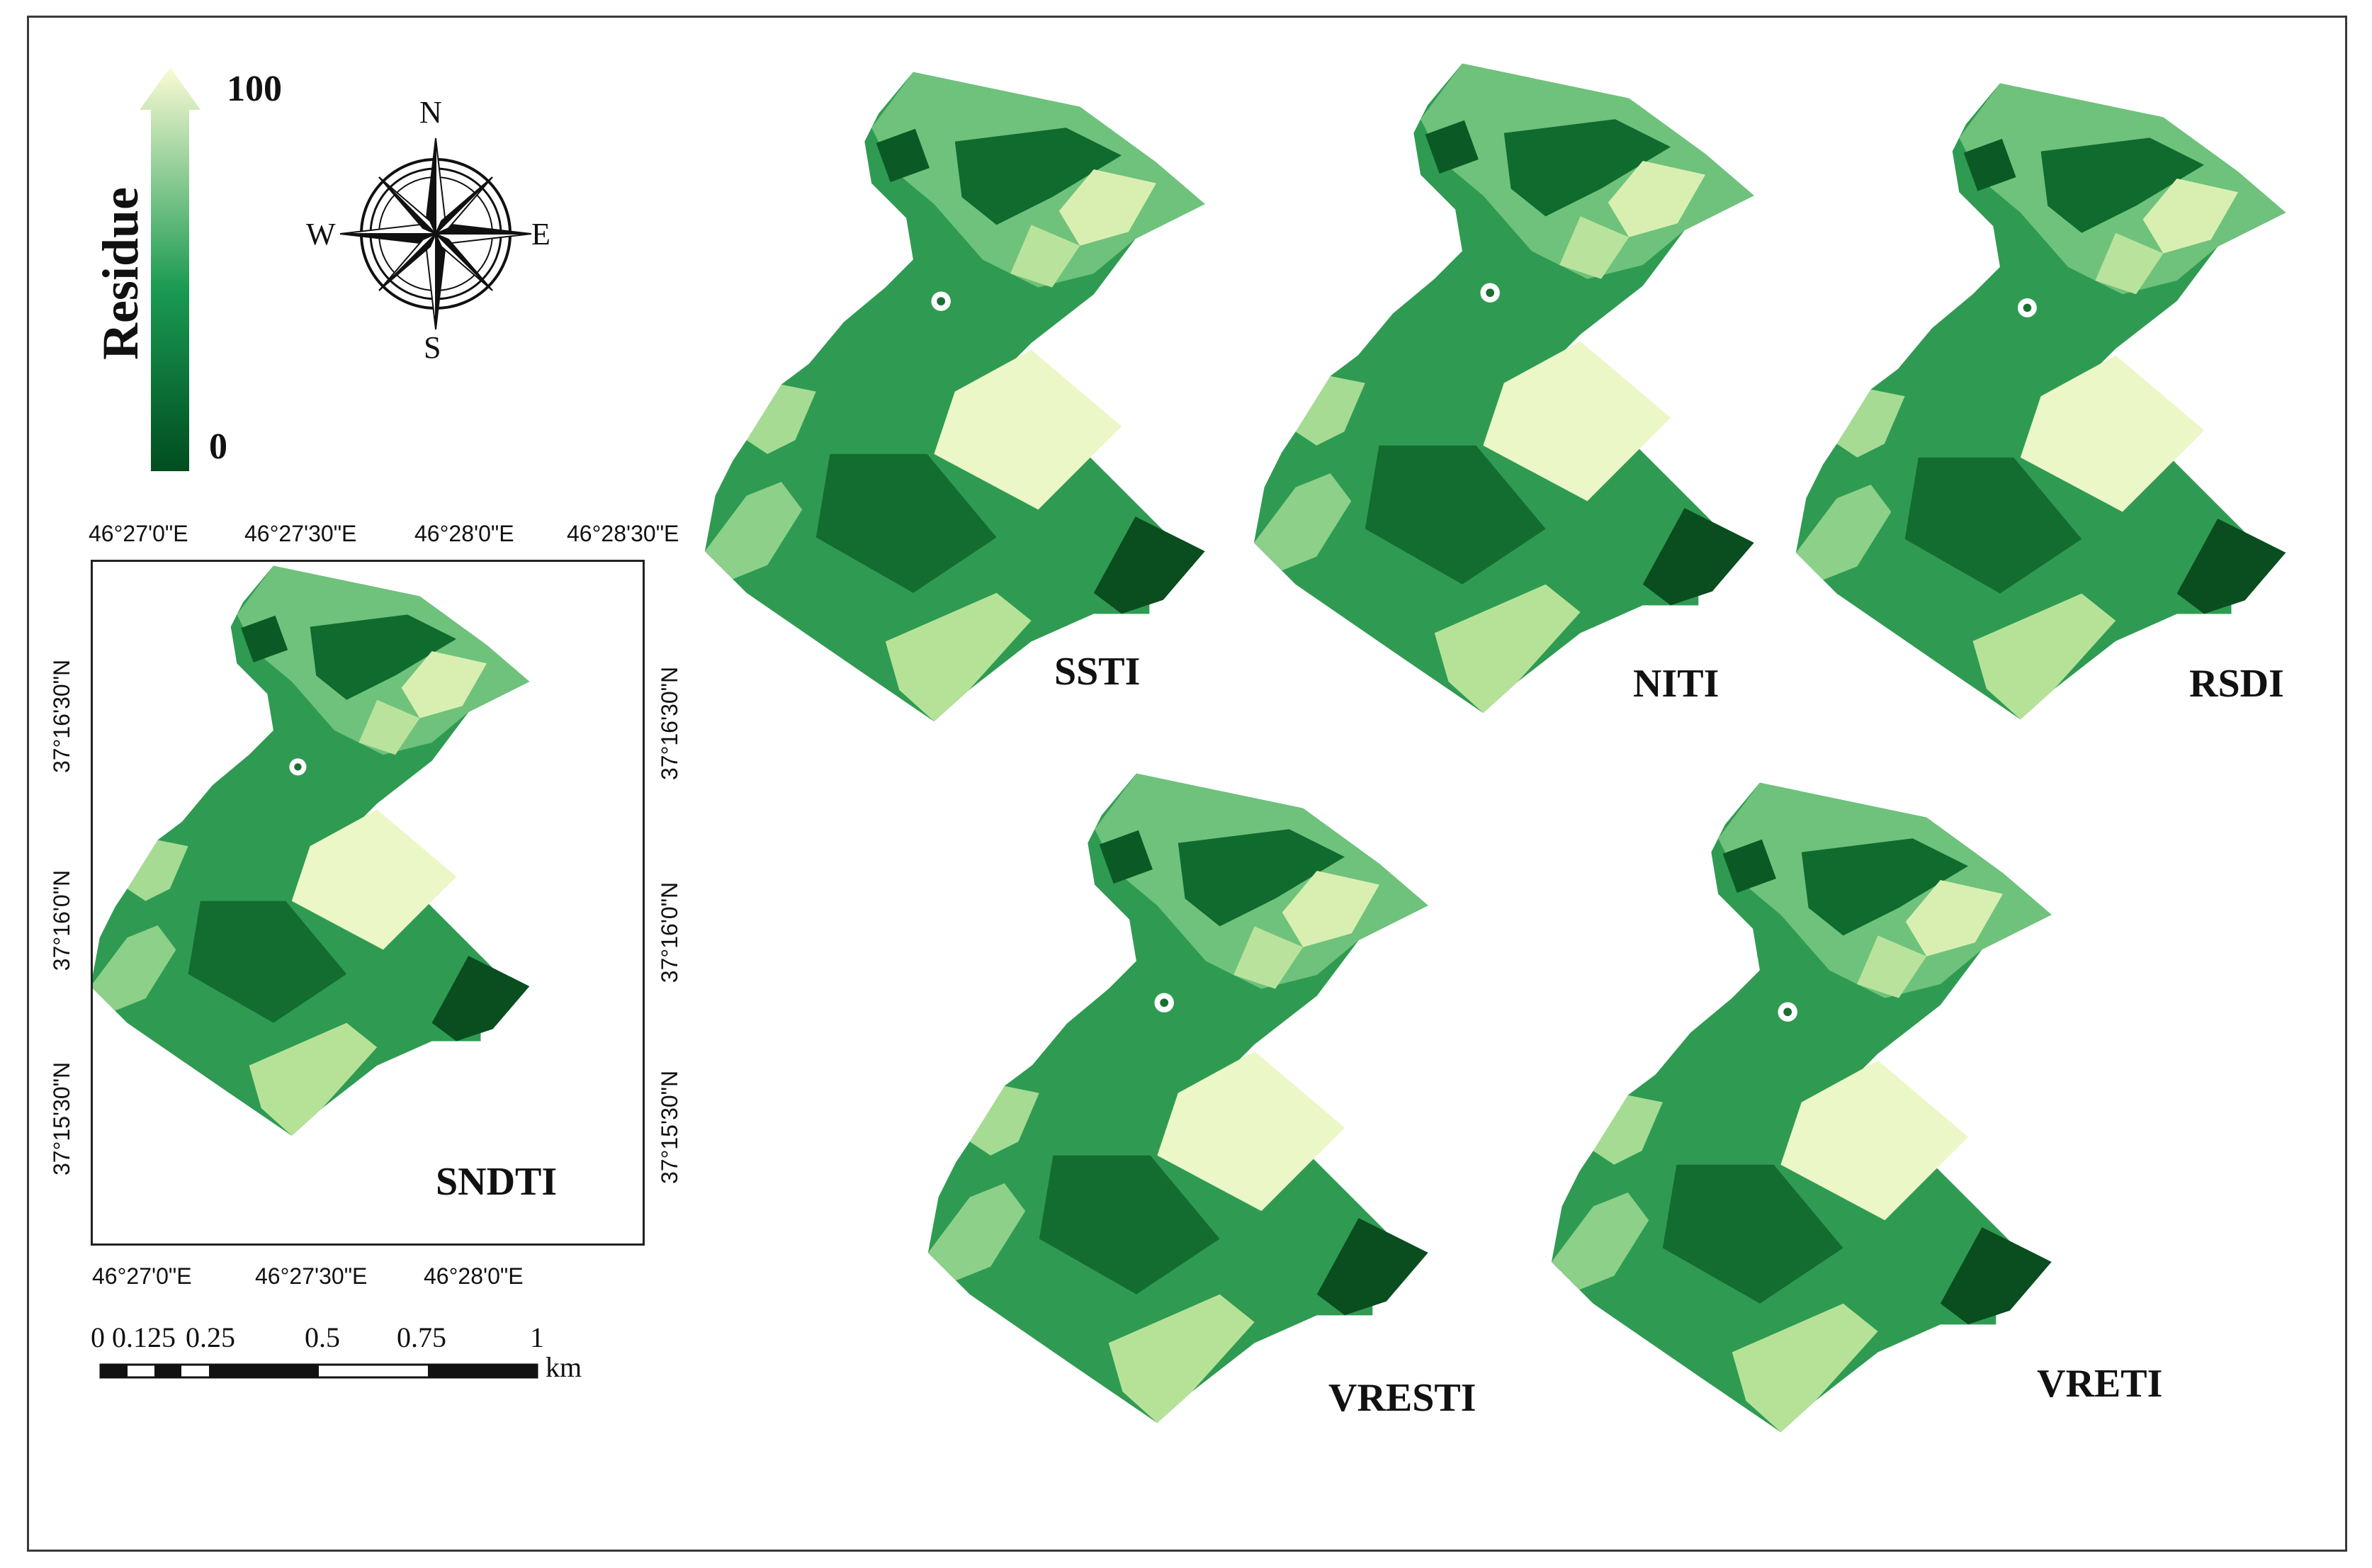  What do you see at coordinates (323, 1337) in the screenshot?
I see `scale-tick-label: 0.5` at bounding box center [323, 1337].